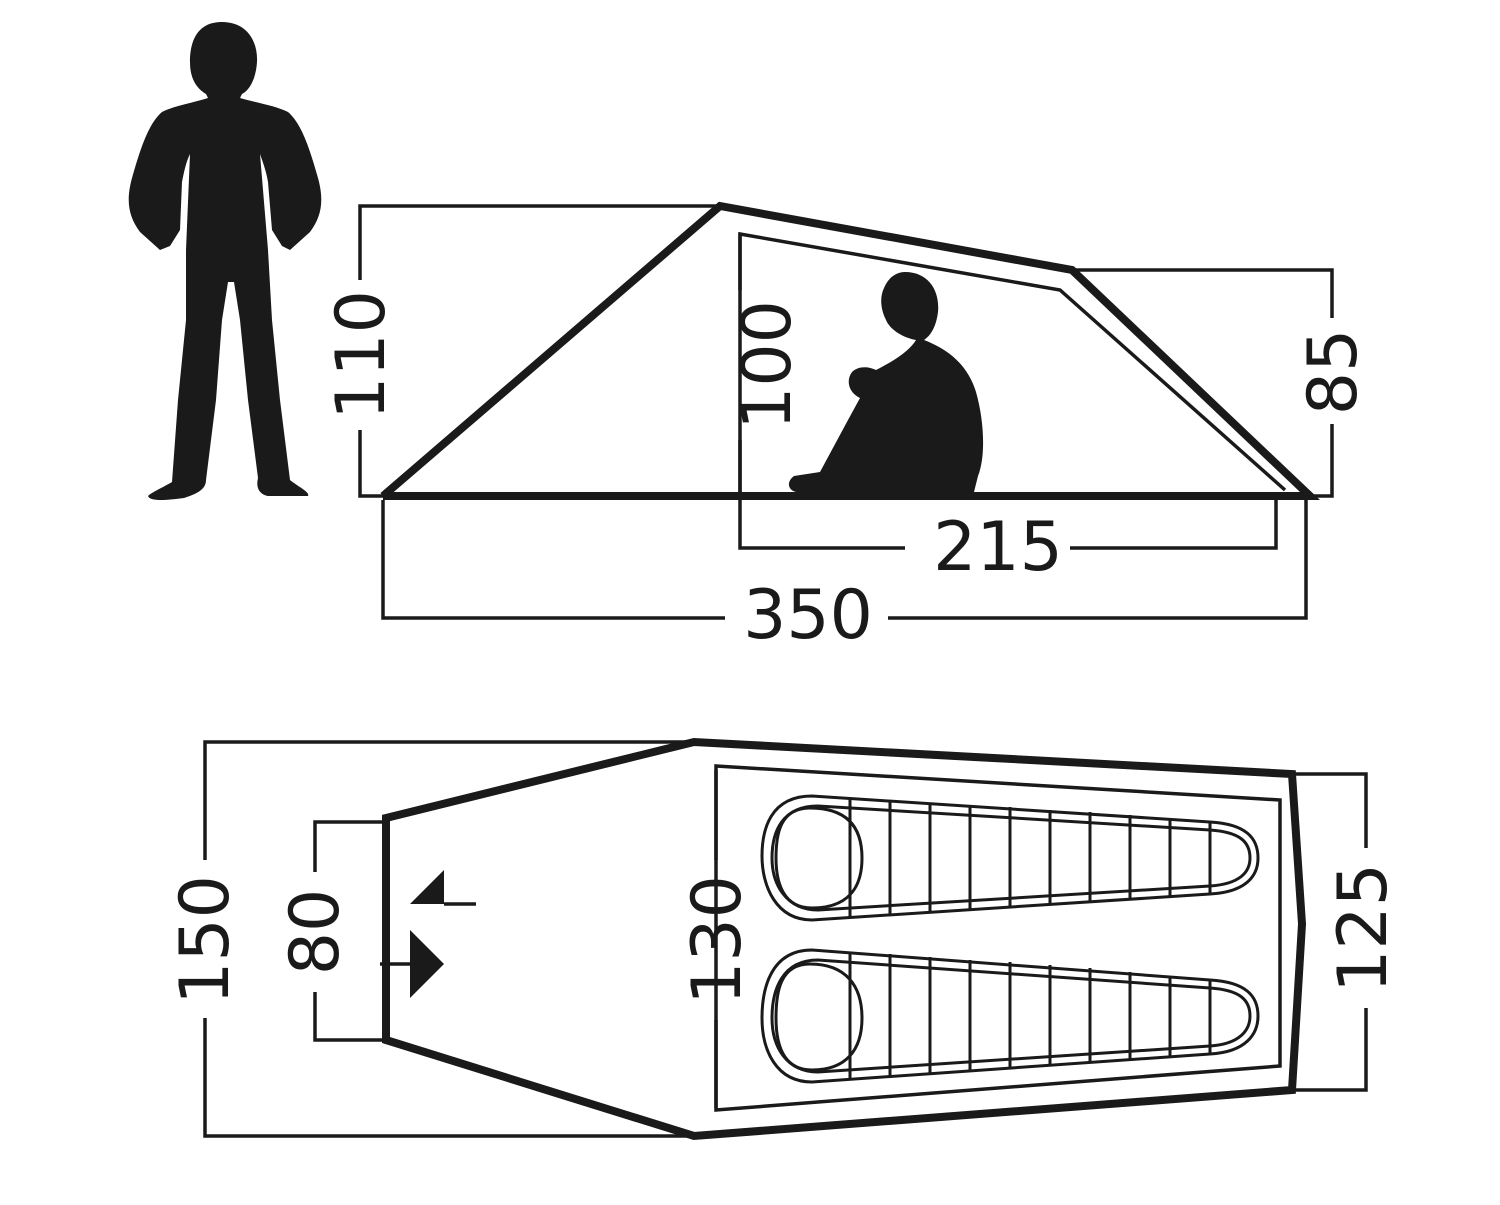 Image resolution: width=1500 pixels, height=1205 pixels. Describe the element at coordinates (1333, 372) in the screenshot. I see `label-rear-height: 85` at that location.